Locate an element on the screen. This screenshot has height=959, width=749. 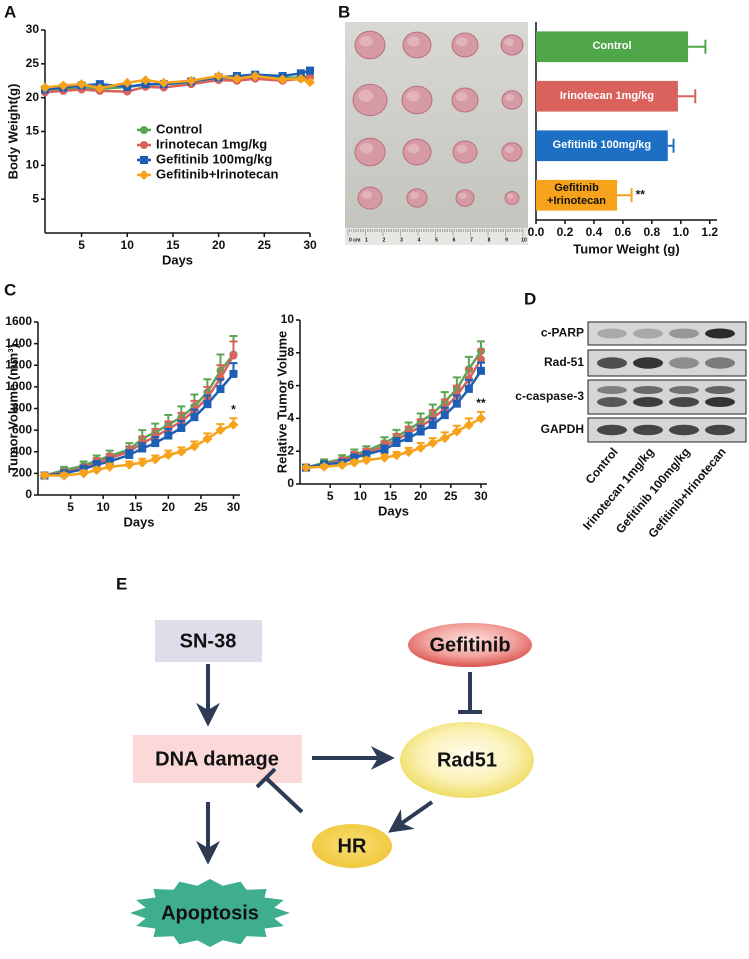
ruler-label: 10 is located at coordinates (524, 240).